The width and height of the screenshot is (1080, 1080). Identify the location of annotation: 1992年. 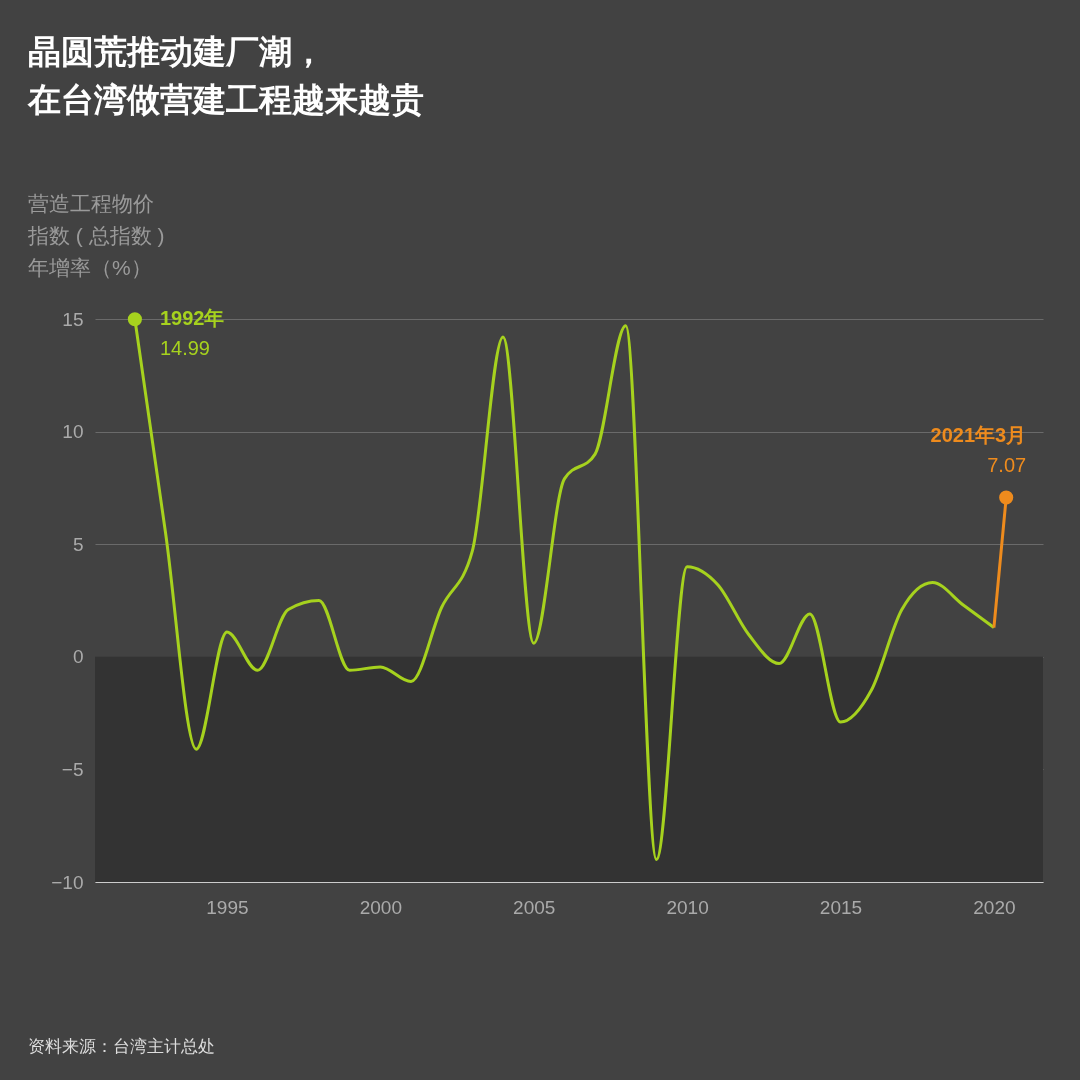
(192, 318).